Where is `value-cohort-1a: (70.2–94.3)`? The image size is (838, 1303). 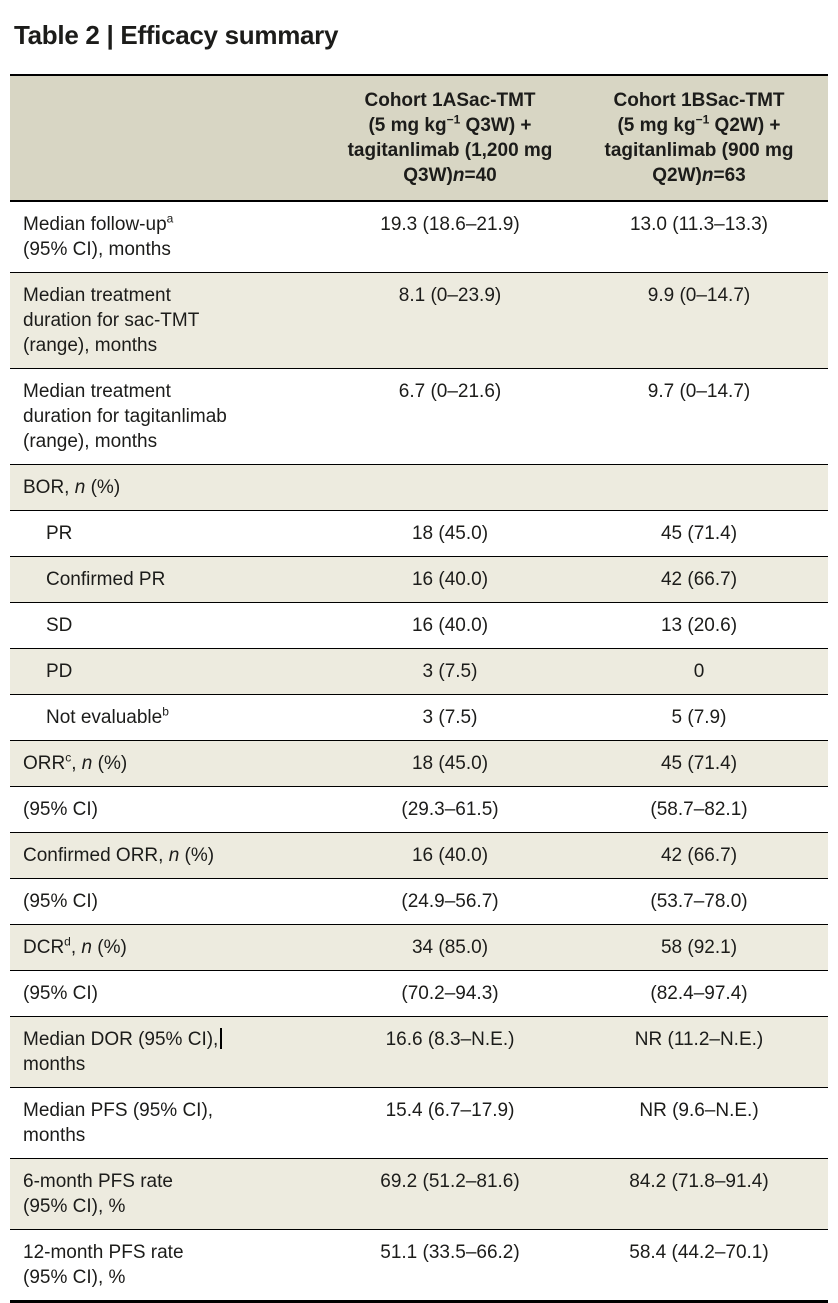 value-cohort-1a: (70.2–94.3) is located at coordinates (450, 993).